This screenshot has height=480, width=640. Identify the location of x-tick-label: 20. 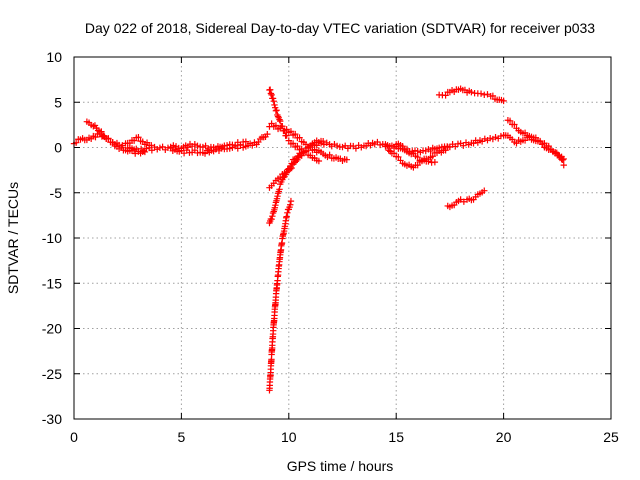
(504, 437).